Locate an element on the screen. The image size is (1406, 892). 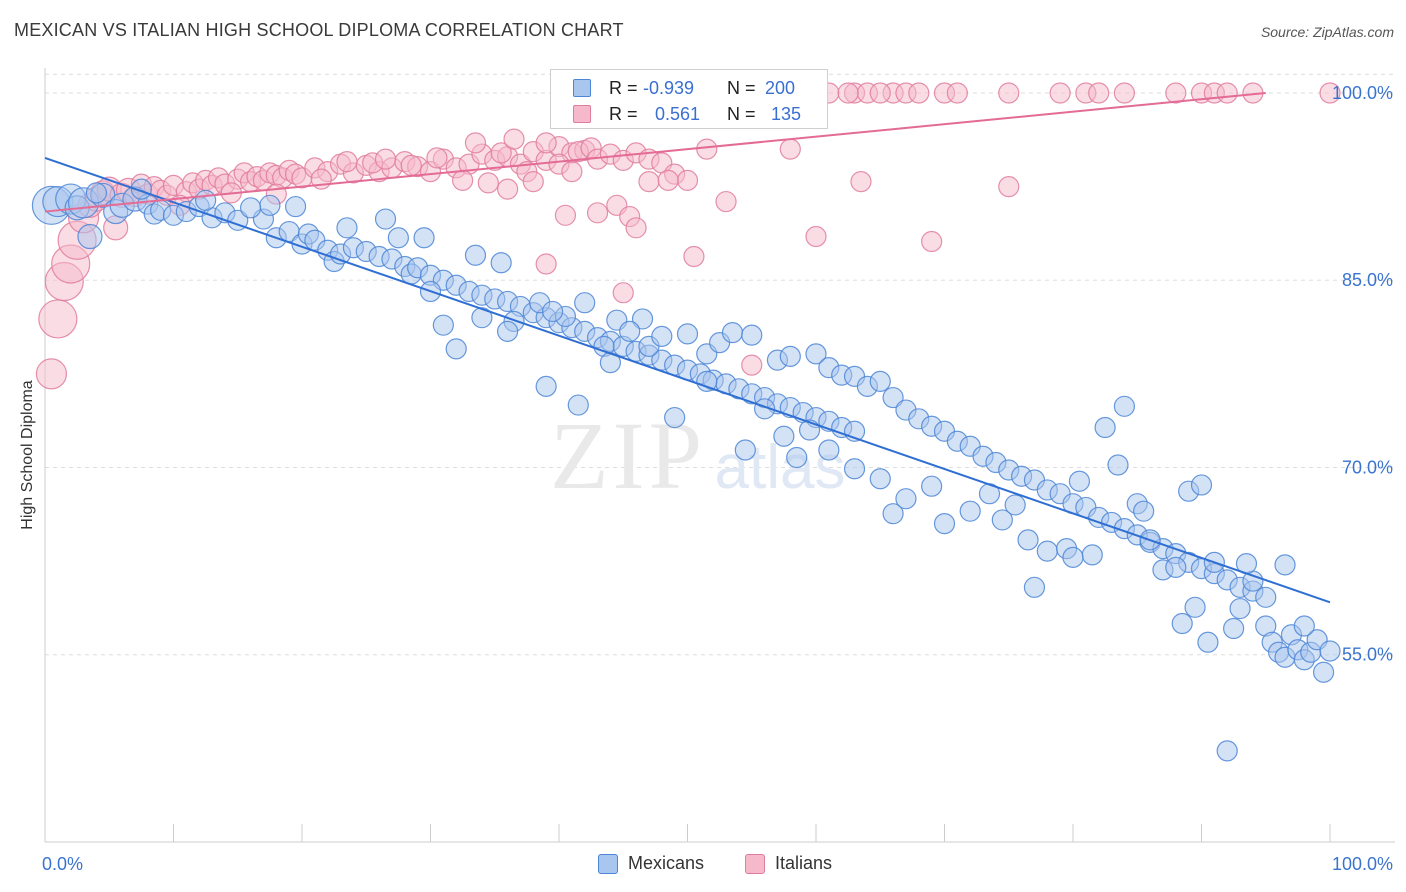
legend-n-label: N = is located at coordinates (741, 88).